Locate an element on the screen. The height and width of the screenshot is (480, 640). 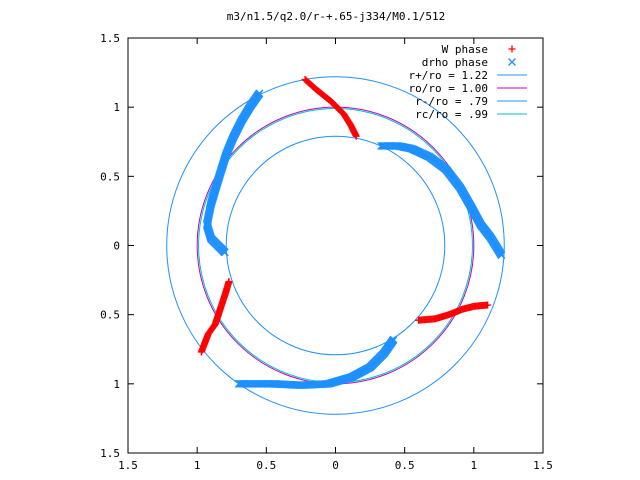
chart-title: m3/n1.5/q2.0/r-+.65-j334/M0.1/512 is located at coordinates (336, 16).